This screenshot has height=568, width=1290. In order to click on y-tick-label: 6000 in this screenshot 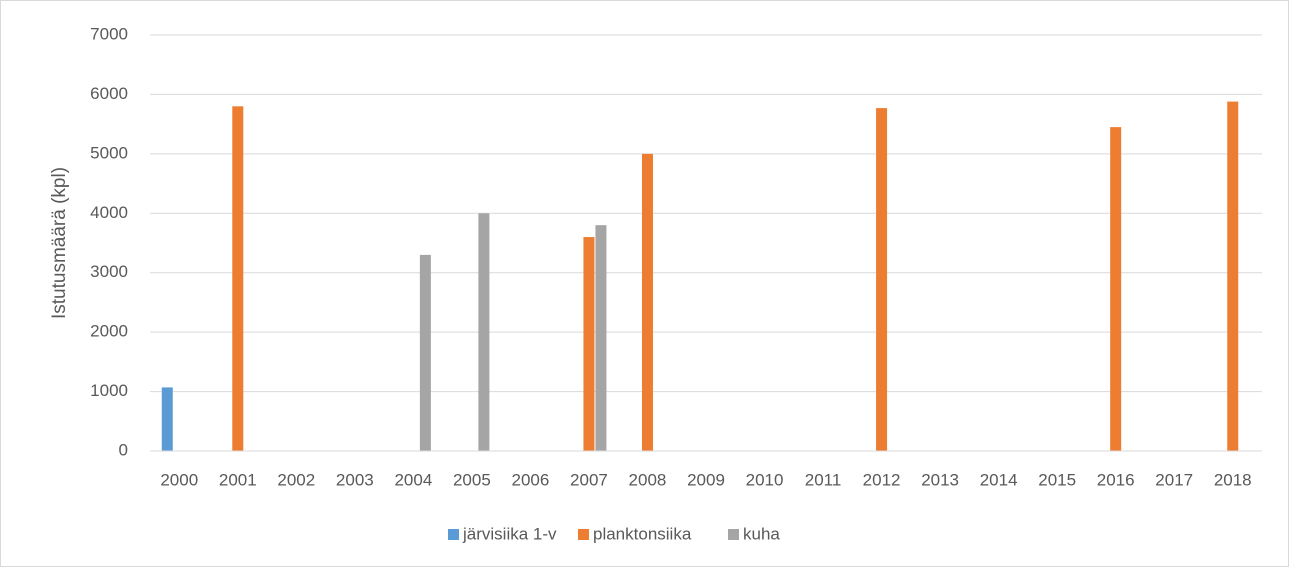, I will do `click(109, 93)`.